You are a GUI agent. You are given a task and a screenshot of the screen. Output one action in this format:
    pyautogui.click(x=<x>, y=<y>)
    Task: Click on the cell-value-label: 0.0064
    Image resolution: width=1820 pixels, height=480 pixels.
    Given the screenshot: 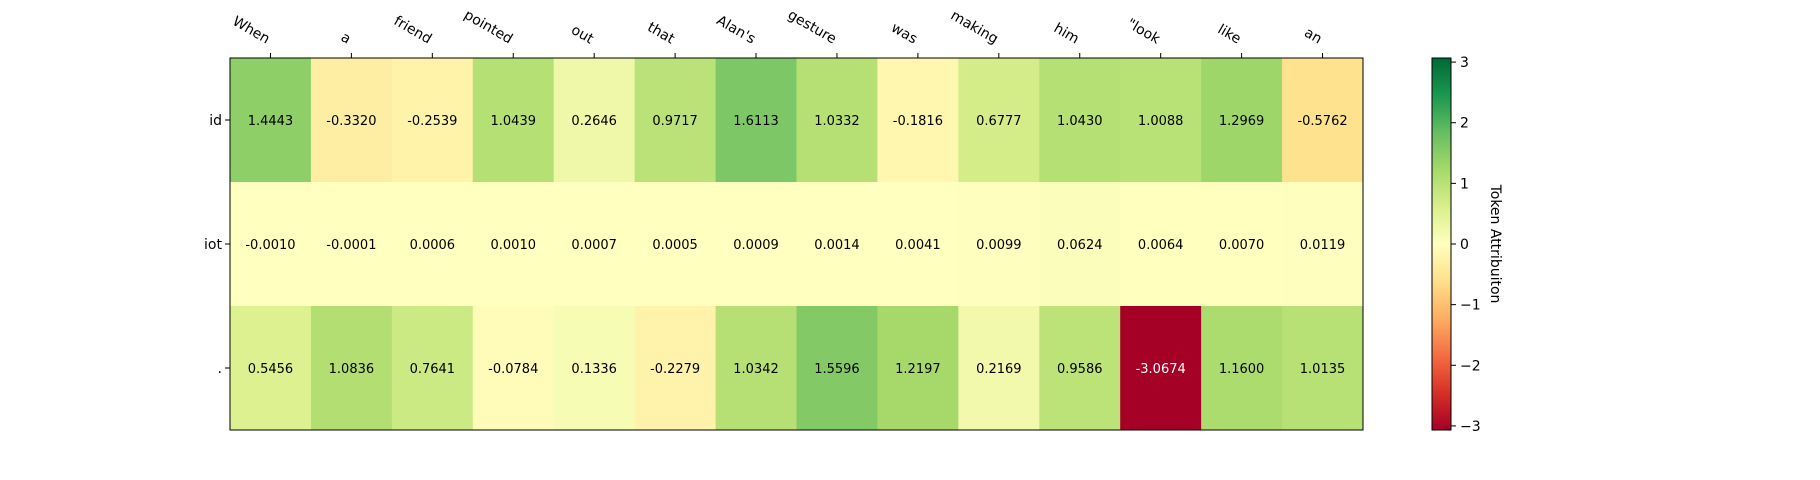 What is the action you would take?
    pyautogui.click(x=1161, y=245)
    